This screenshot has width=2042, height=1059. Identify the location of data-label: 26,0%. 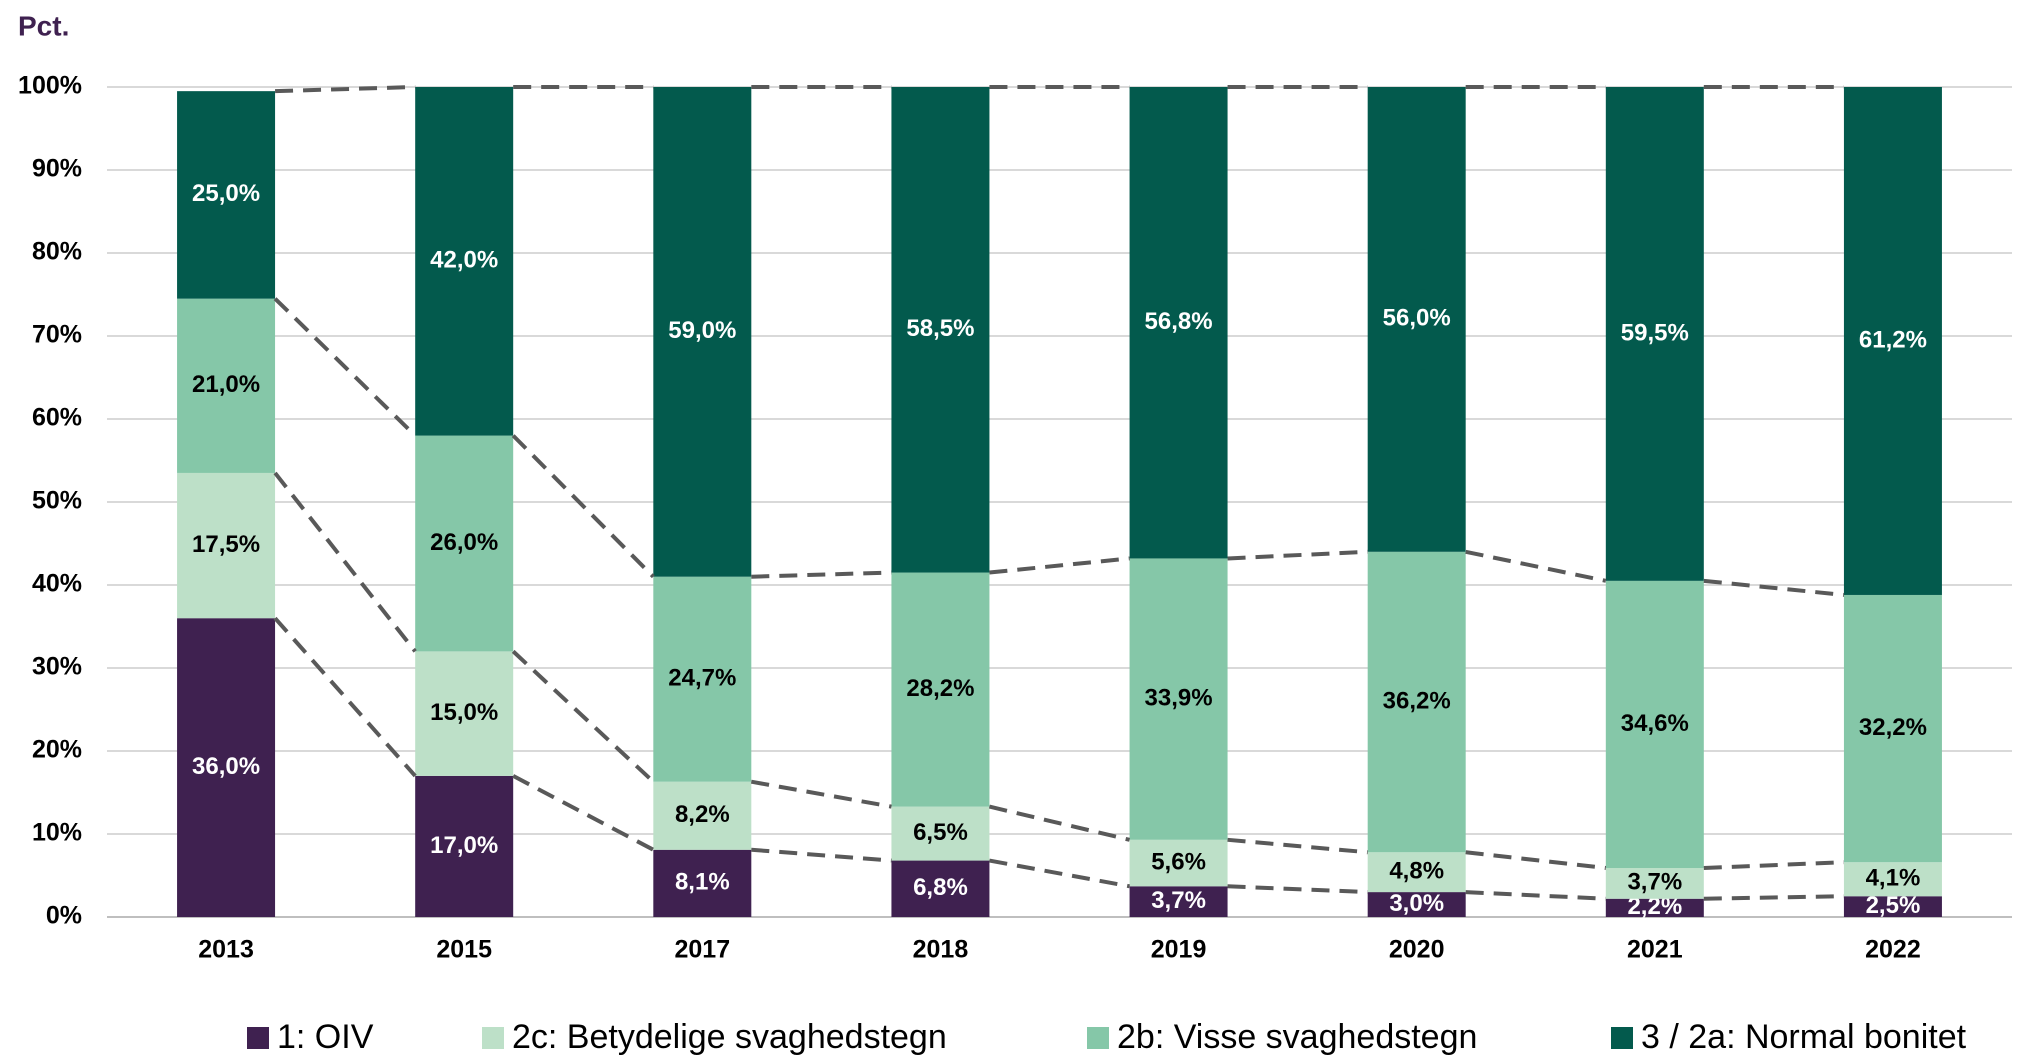
(464, 542).